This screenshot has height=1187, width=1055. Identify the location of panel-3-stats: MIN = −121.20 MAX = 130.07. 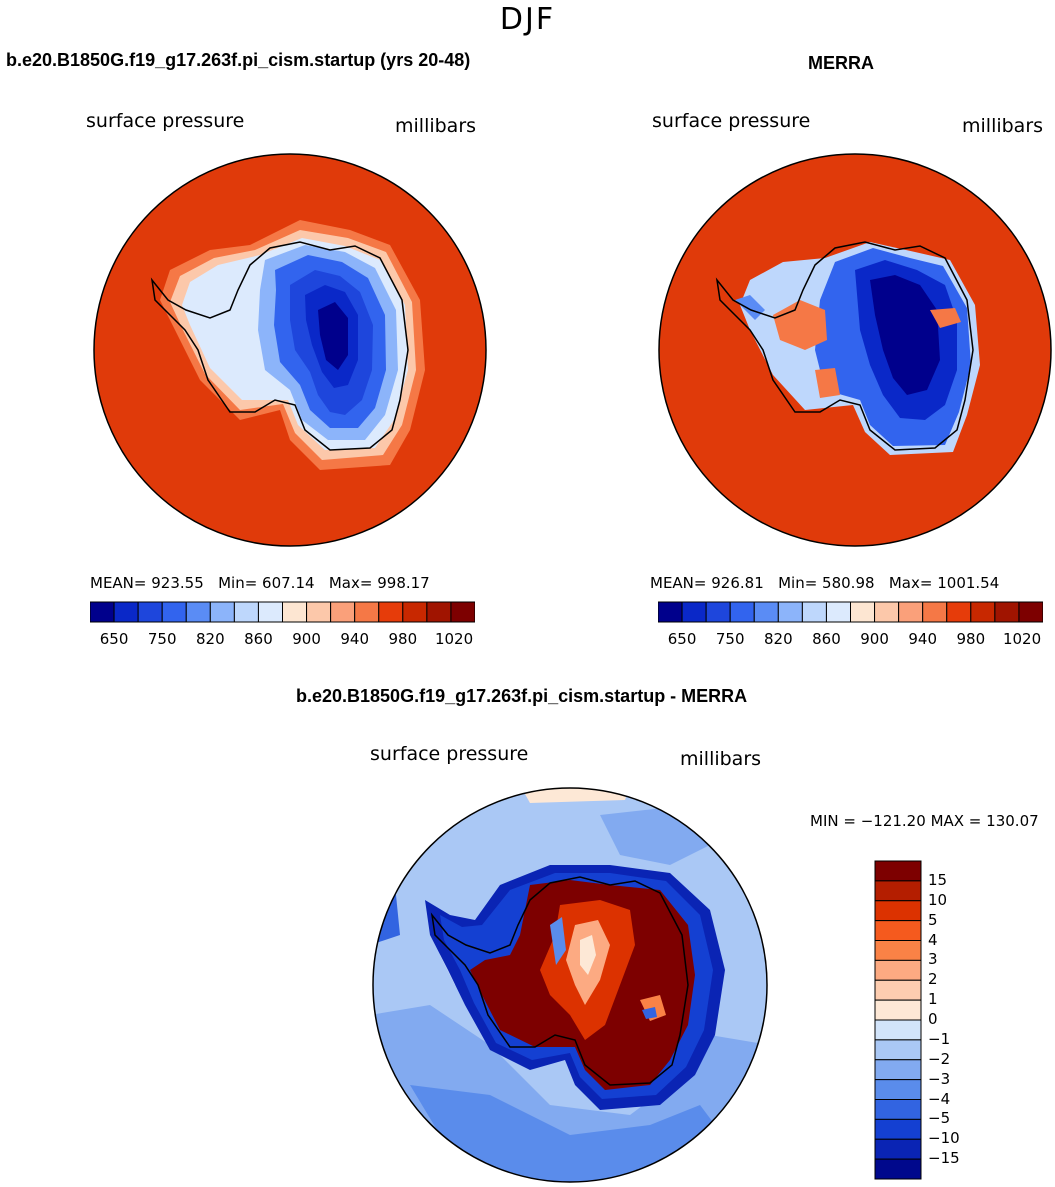
(924, 821).